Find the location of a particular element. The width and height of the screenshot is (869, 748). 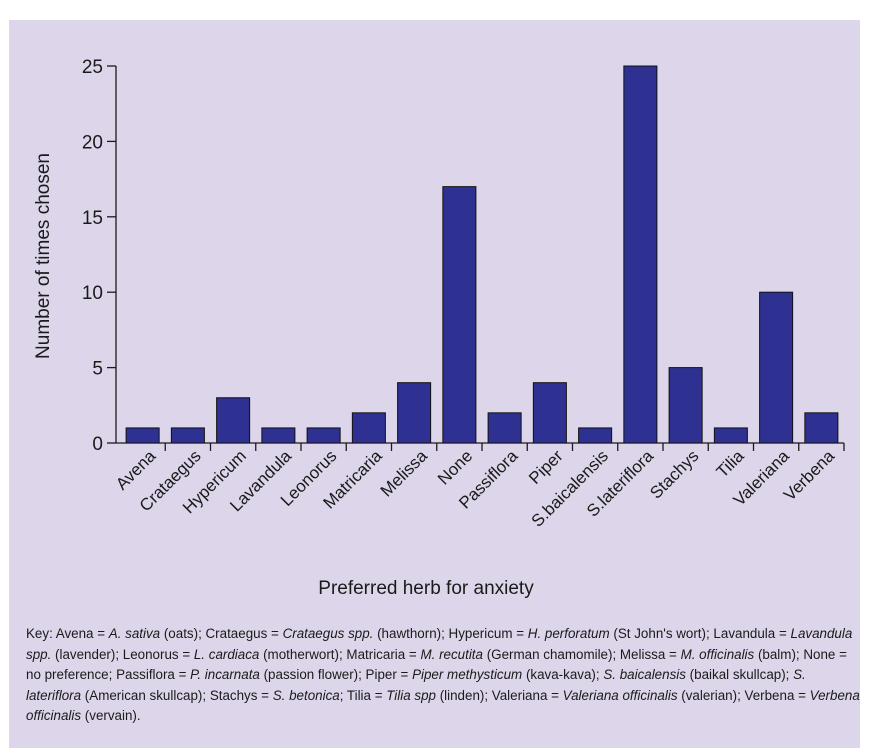

page-title is located at coordinates (434, 6).